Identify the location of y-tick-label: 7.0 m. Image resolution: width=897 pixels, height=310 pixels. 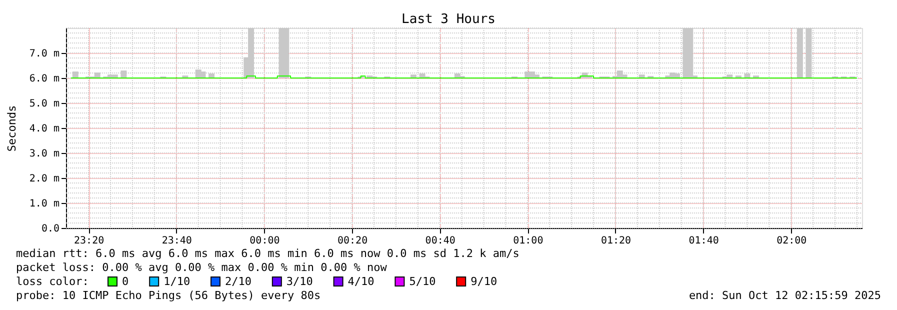
(44, 54).